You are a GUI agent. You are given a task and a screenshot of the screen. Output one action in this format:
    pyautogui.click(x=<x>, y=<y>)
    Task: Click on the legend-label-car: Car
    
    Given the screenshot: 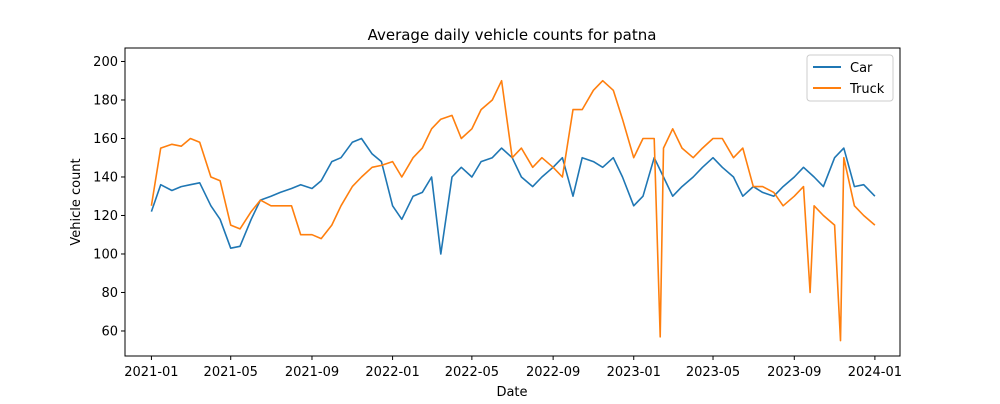 What is the action you would take?
    pyautogui.click(x=861, y=68)
    